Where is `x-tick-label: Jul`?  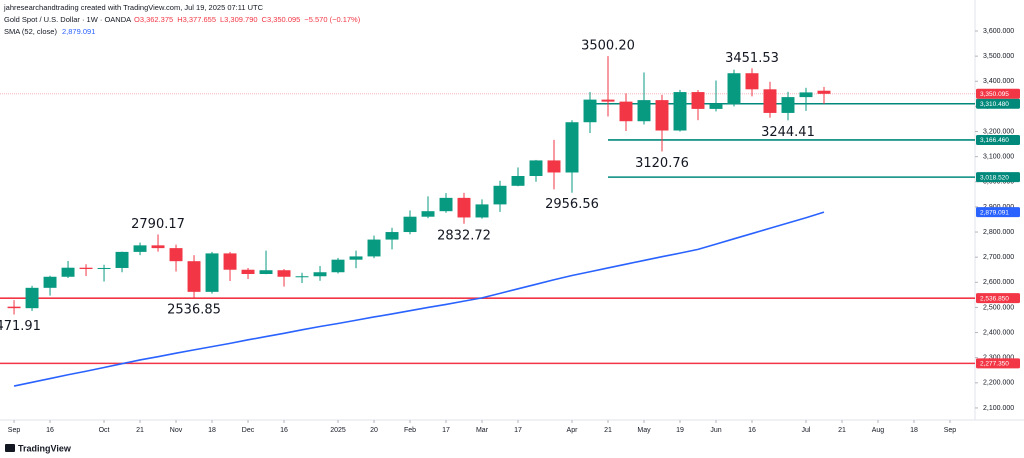 x-tick-label: Jul is located at coordinates (806, 430).